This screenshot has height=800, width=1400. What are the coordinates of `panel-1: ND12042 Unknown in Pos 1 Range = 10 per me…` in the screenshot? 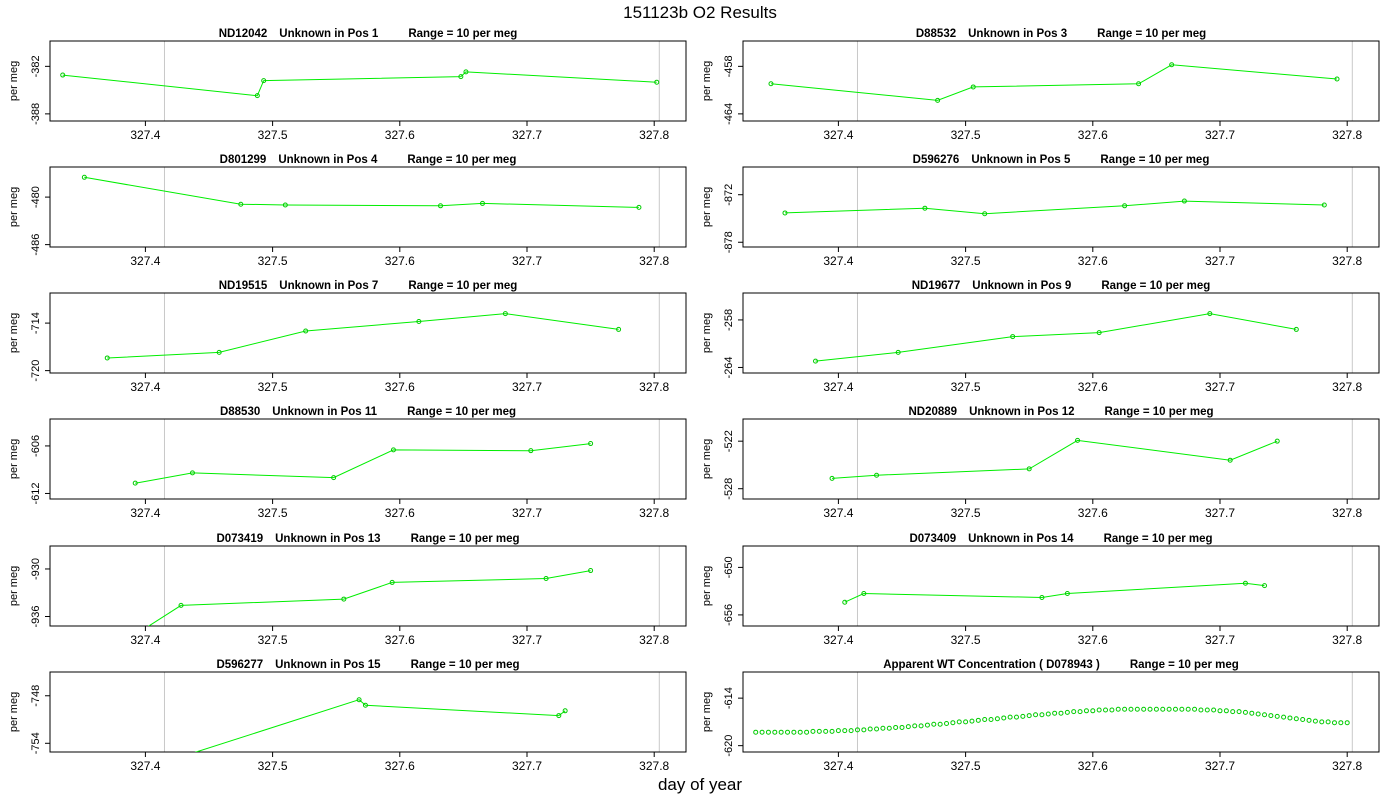 It's located at (347, 85).